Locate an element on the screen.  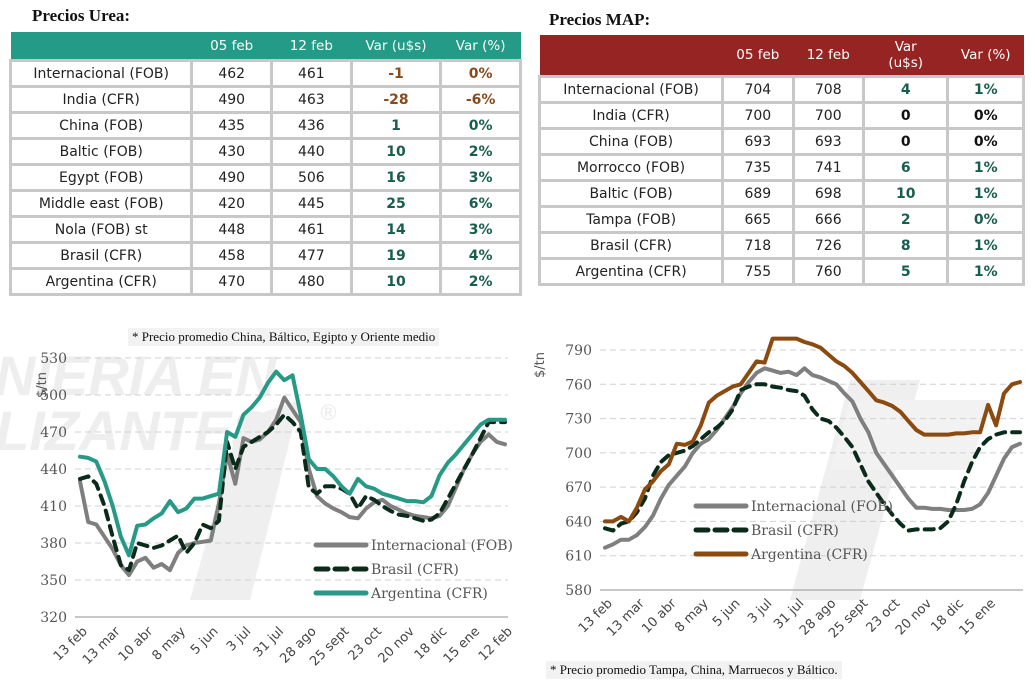
variation-pct: 4% is located at coordinates (480, 255).